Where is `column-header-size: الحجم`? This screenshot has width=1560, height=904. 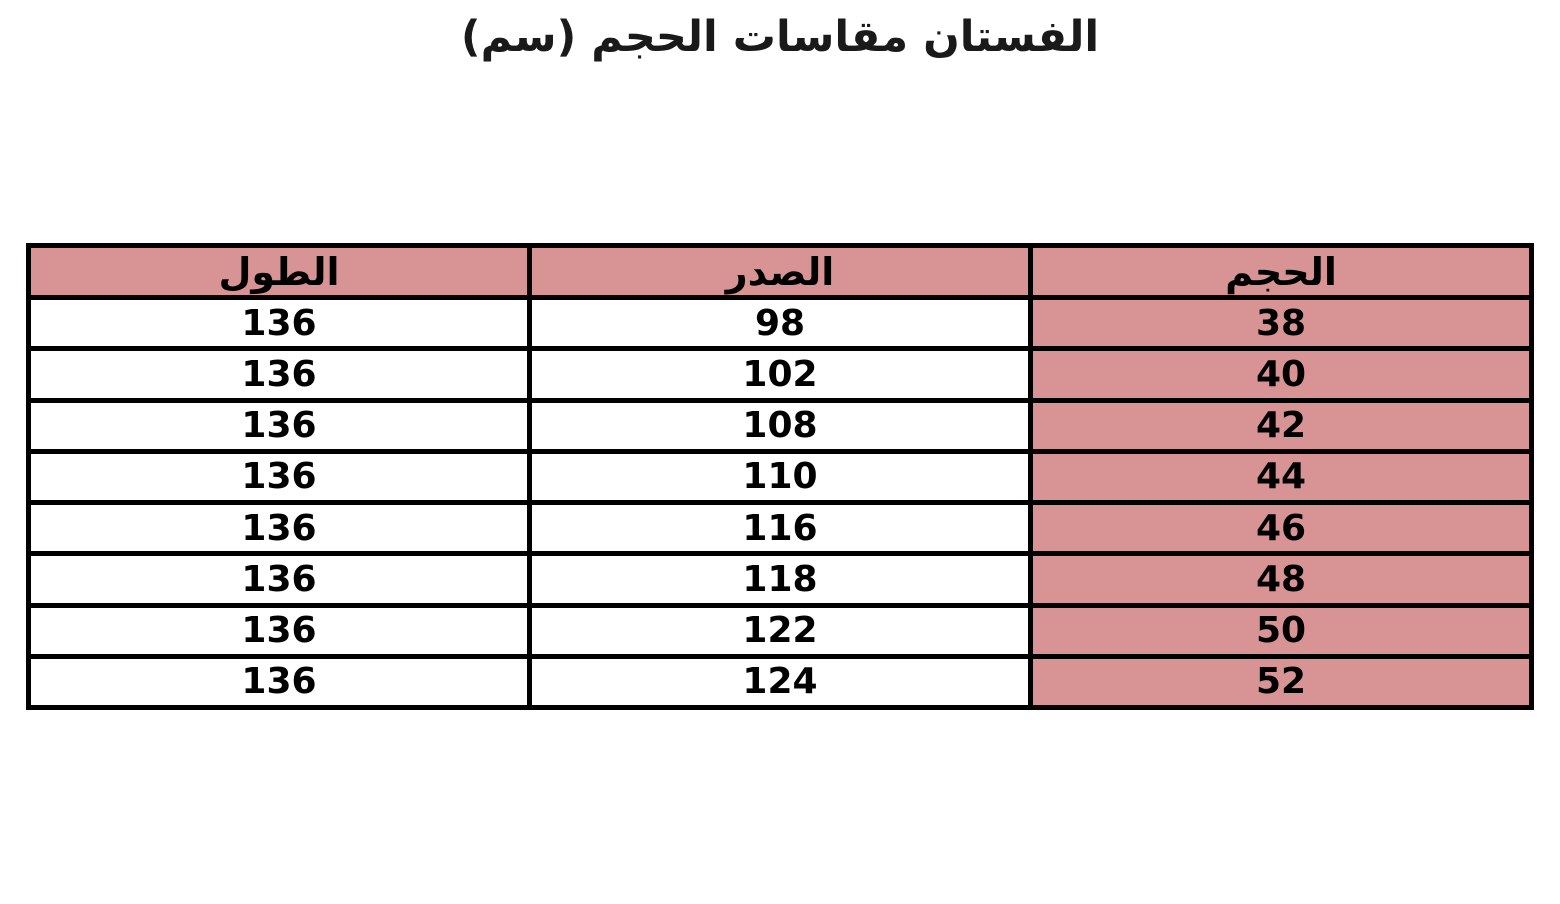 column-header-size: الحجم is located at coordinates (1281, 271).